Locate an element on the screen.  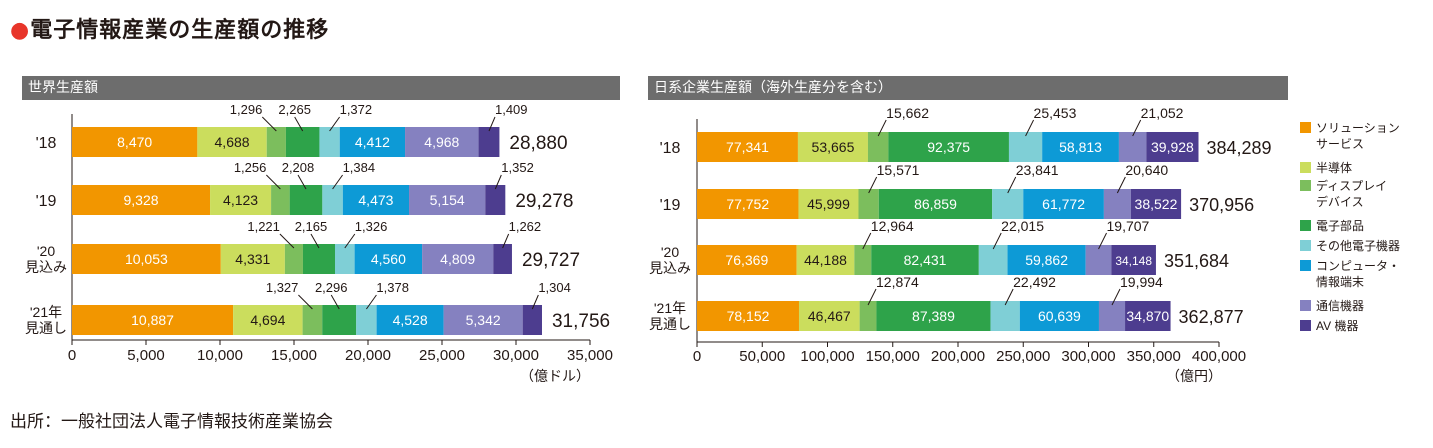
legend-label: ディスプレイ is located at coordinates (1351, 185).